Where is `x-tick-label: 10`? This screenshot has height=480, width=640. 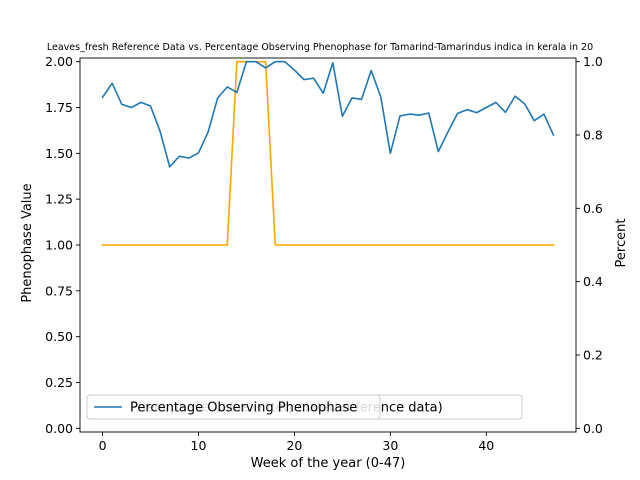 x-tick-label: 10 is located at coordinates (199, 445).